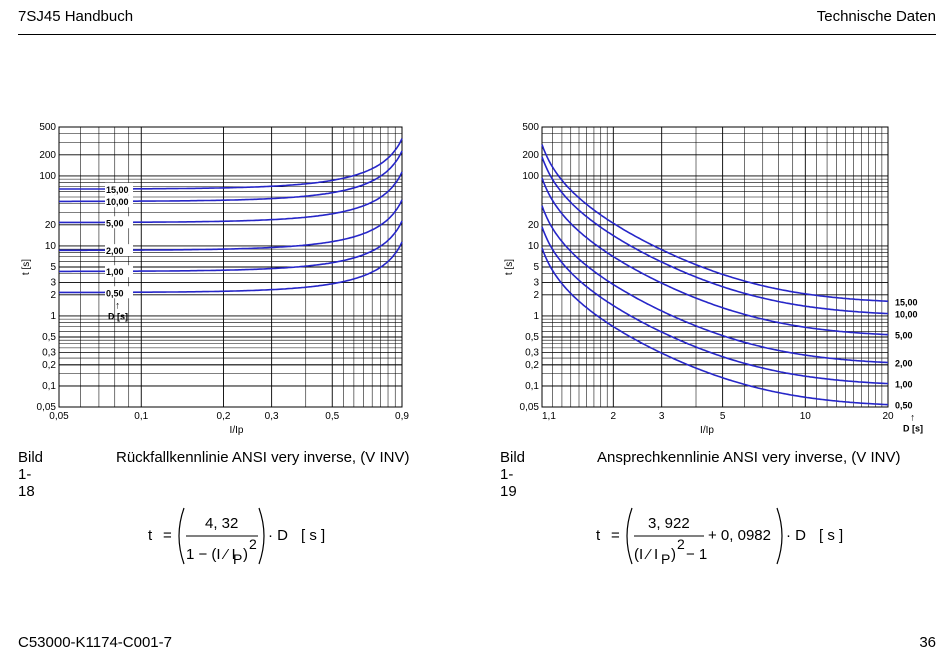  What do you see at coordinates (598, 535) in the screenshot?
I see `formula-lhs: t` at bounding box center [598, 535].